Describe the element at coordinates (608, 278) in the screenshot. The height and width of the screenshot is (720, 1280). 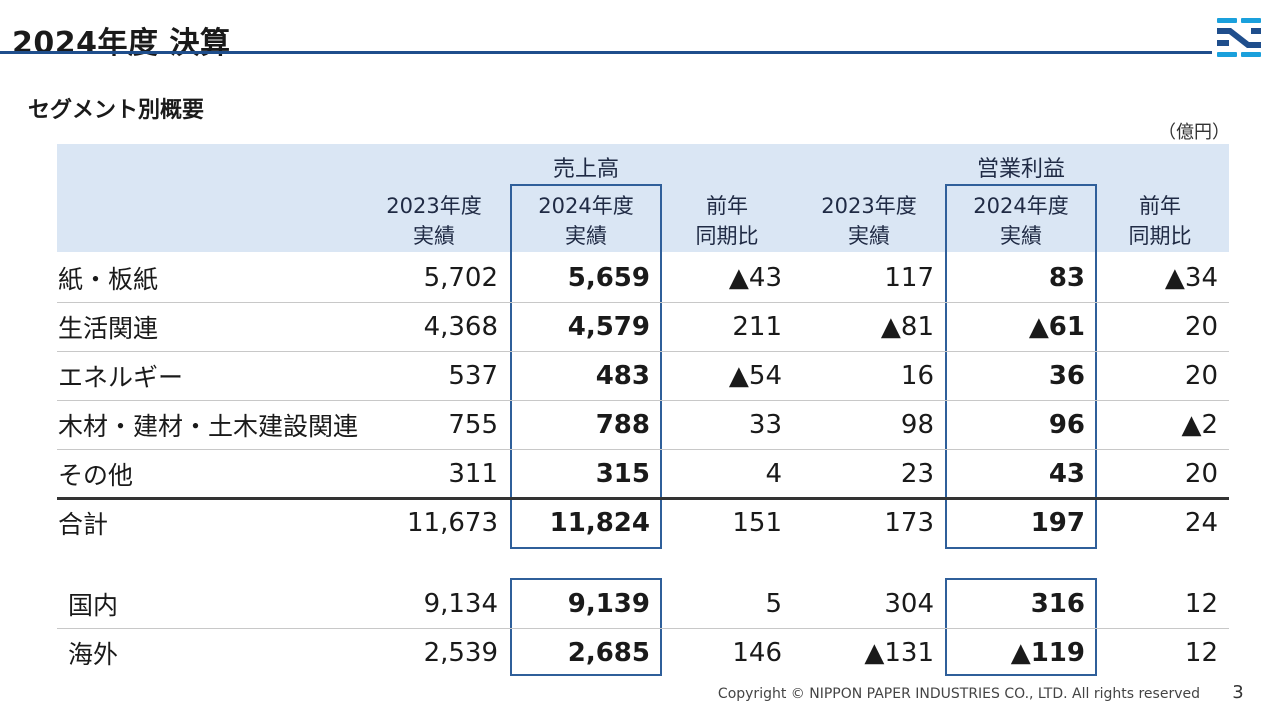
I see `value-cell: 5,659` at that location.